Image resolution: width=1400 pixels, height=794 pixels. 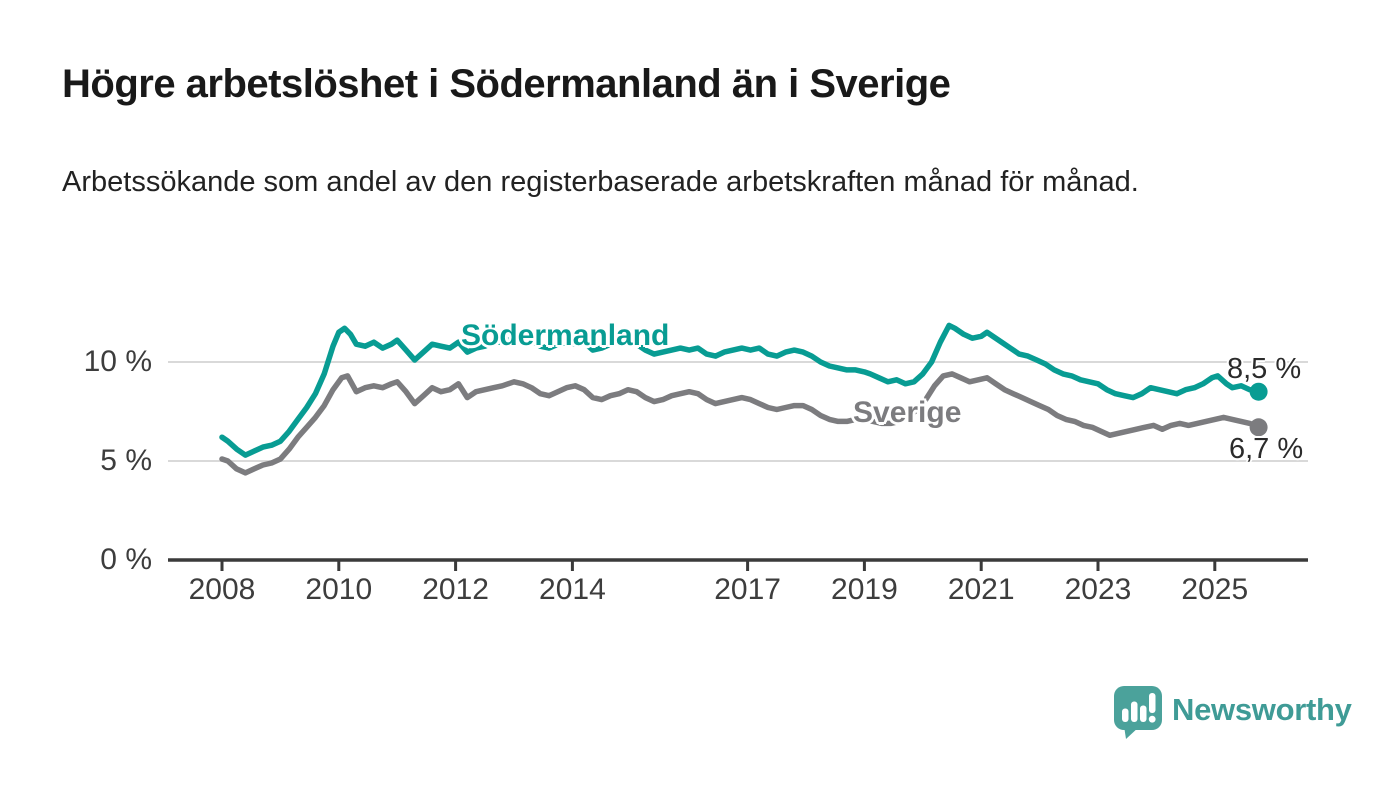 I want to click on newsworthy-wordmark: Newsworthy, so click(x=1262, y=709).